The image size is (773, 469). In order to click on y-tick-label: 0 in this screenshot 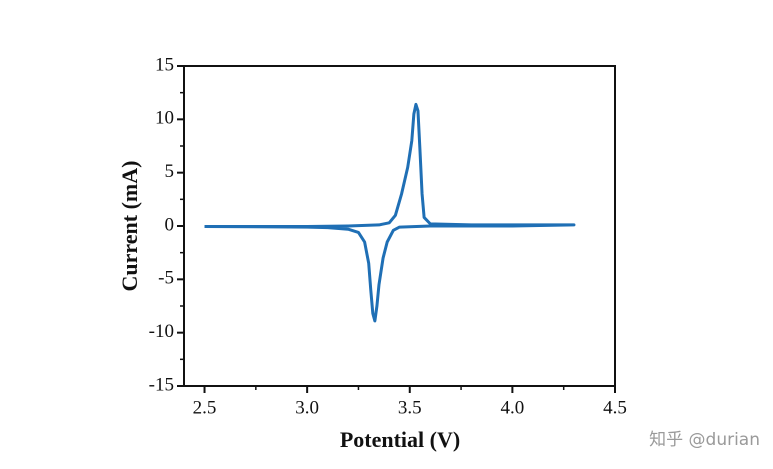, I will do `click(170, 224)`.